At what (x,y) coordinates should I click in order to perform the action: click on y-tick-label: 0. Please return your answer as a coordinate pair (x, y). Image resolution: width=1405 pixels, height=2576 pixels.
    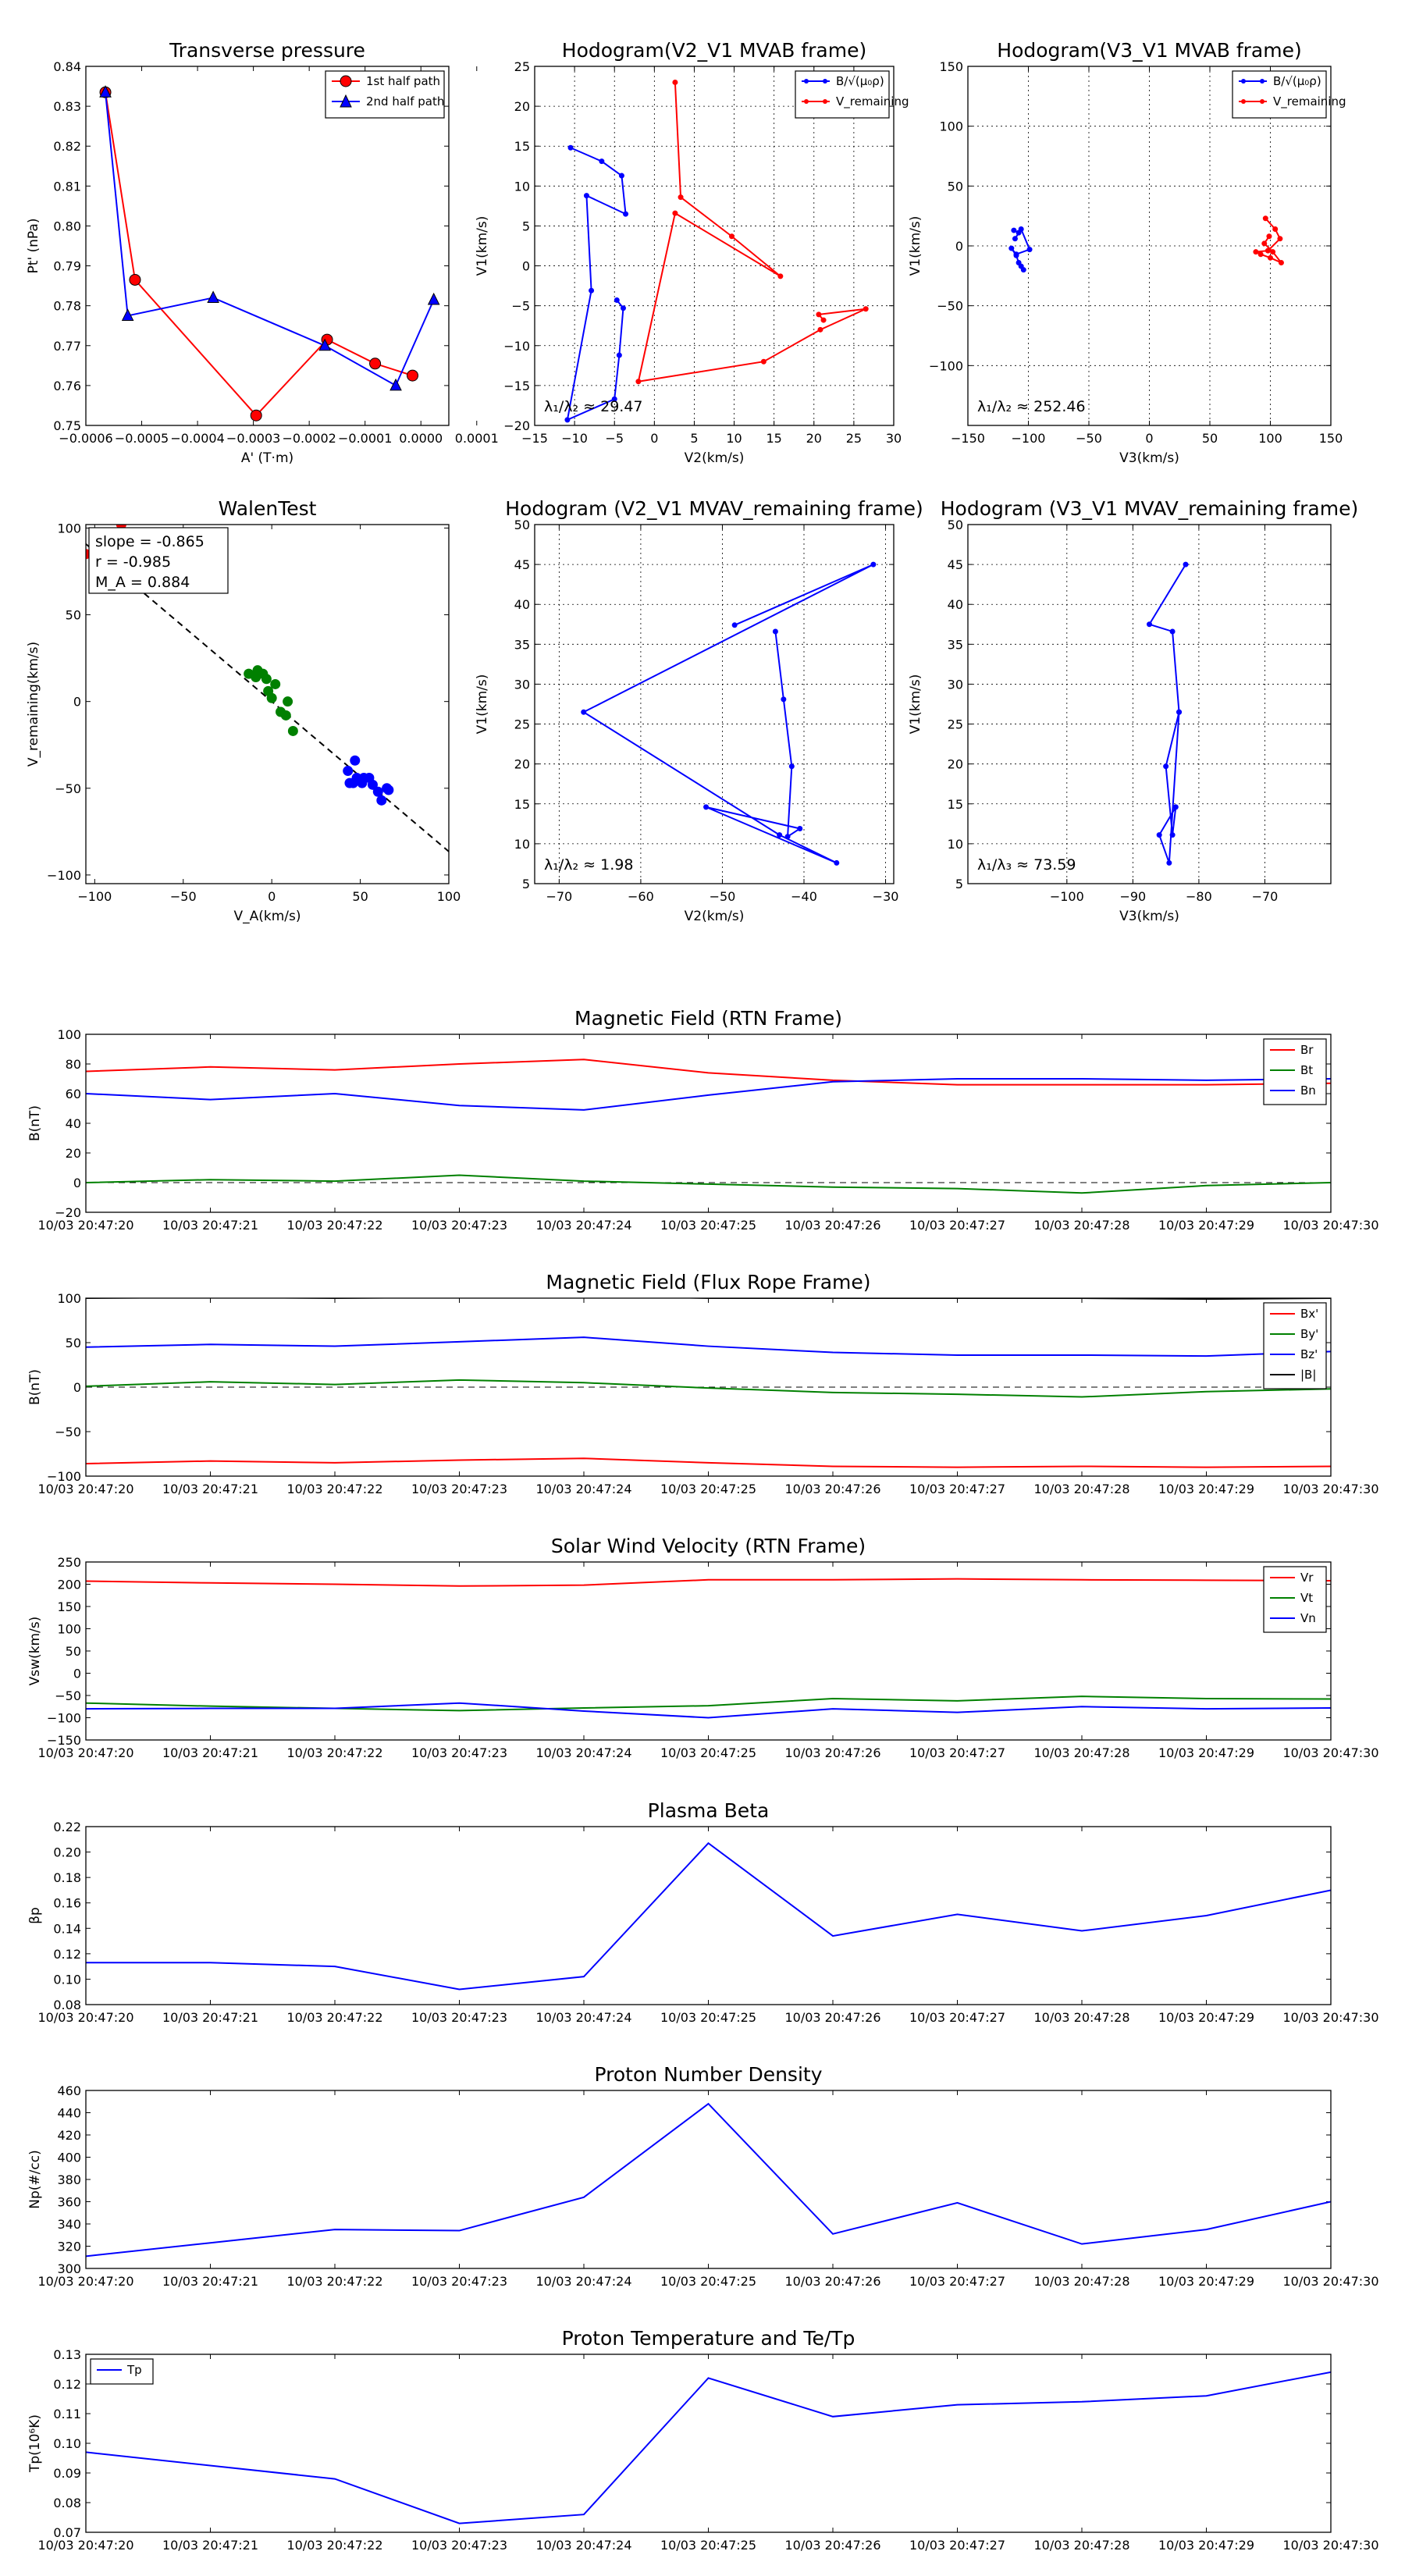
    Looking at the image, I should click on (77, 1387).